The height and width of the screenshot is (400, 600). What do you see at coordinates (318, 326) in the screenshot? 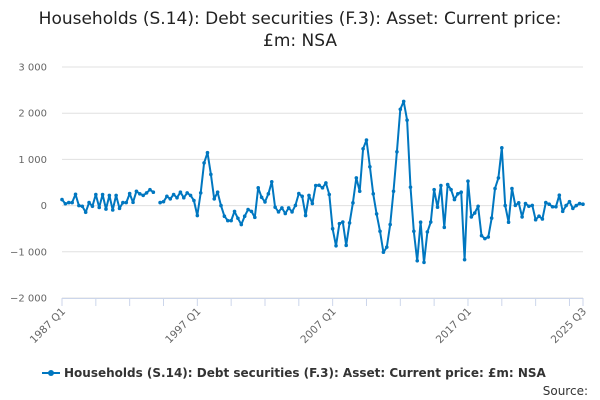
I see `x-tick-label: 2007 Q1` at bounding box center [318, 326].